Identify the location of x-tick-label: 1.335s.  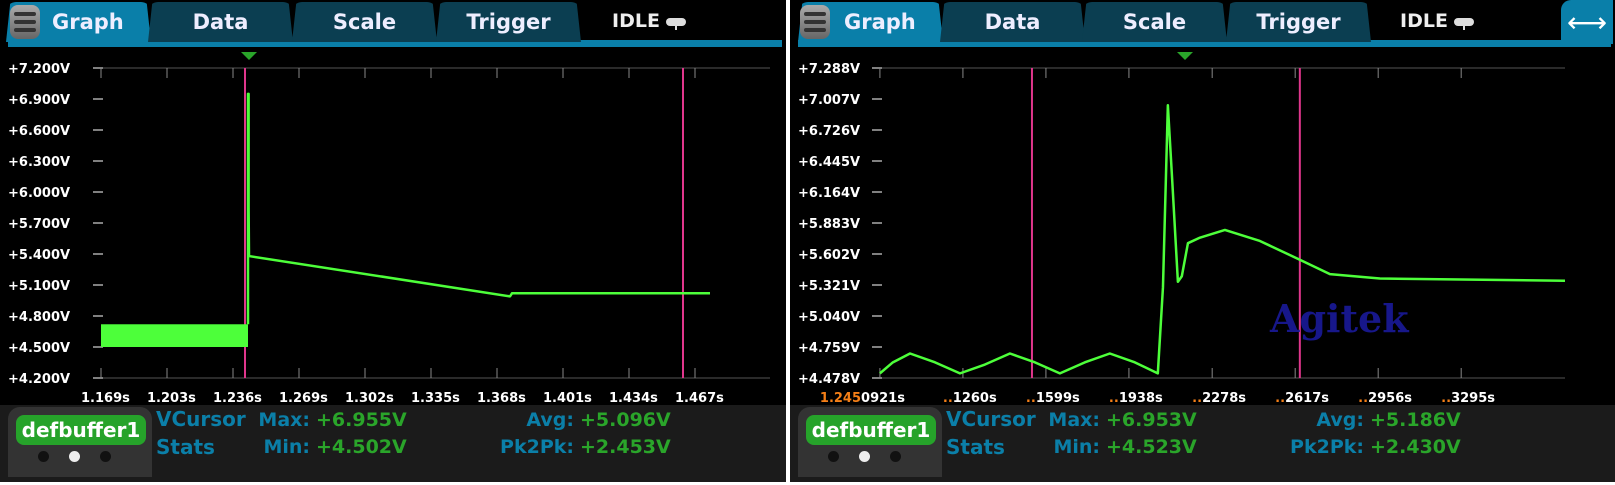
(435, 398).